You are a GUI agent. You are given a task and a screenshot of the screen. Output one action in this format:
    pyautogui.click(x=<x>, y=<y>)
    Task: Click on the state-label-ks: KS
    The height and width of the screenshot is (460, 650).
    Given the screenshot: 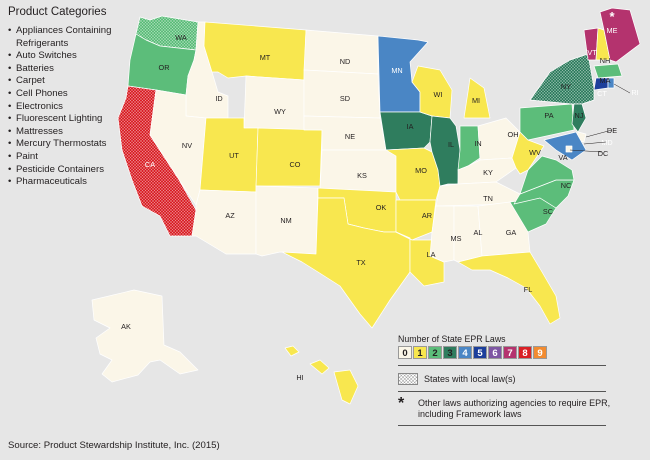 What is the action you would take?
    pyautogui.click(x=362, y=175)
    